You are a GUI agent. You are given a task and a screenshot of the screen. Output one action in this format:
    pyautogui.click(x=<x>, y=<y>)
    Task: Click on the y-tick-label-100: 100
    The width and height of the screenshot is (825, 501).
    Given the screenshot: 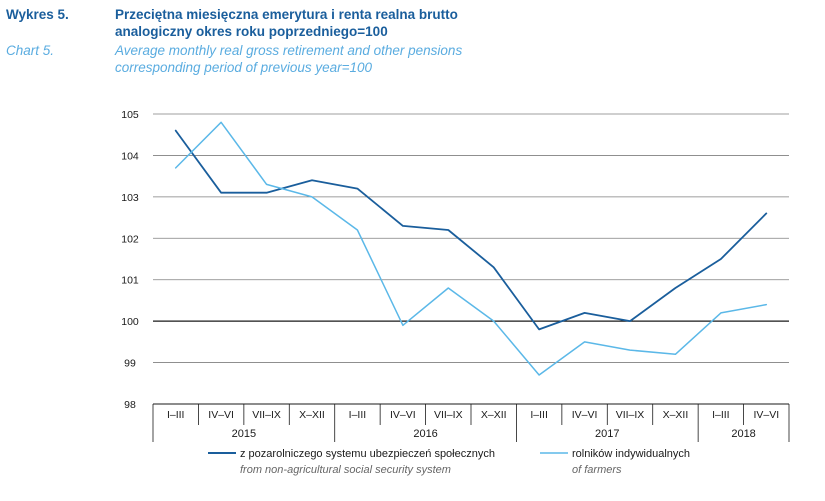 What is the action you would take?
    pyautogui.click(x=130, y=322)
    